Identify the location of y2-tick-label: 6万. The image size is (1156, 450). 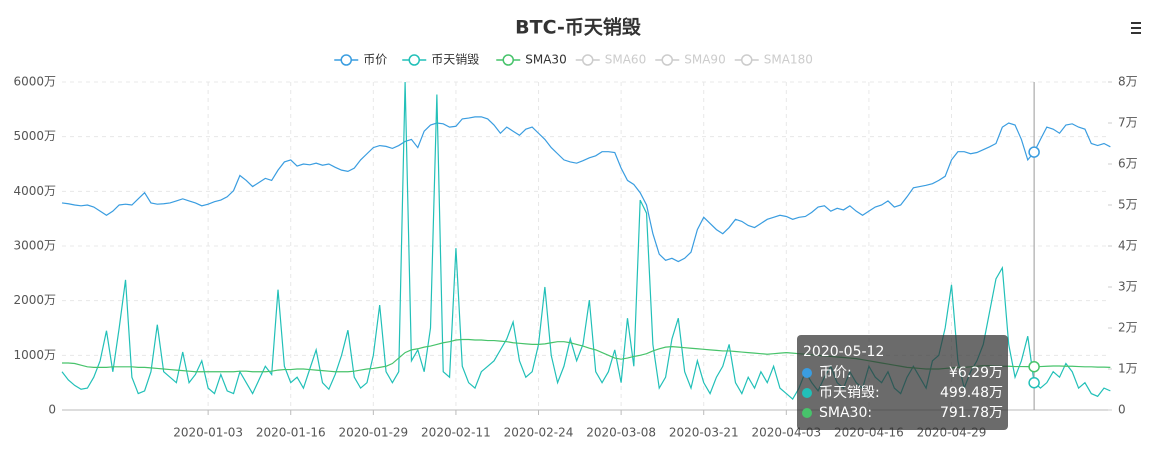
(1128, 164).